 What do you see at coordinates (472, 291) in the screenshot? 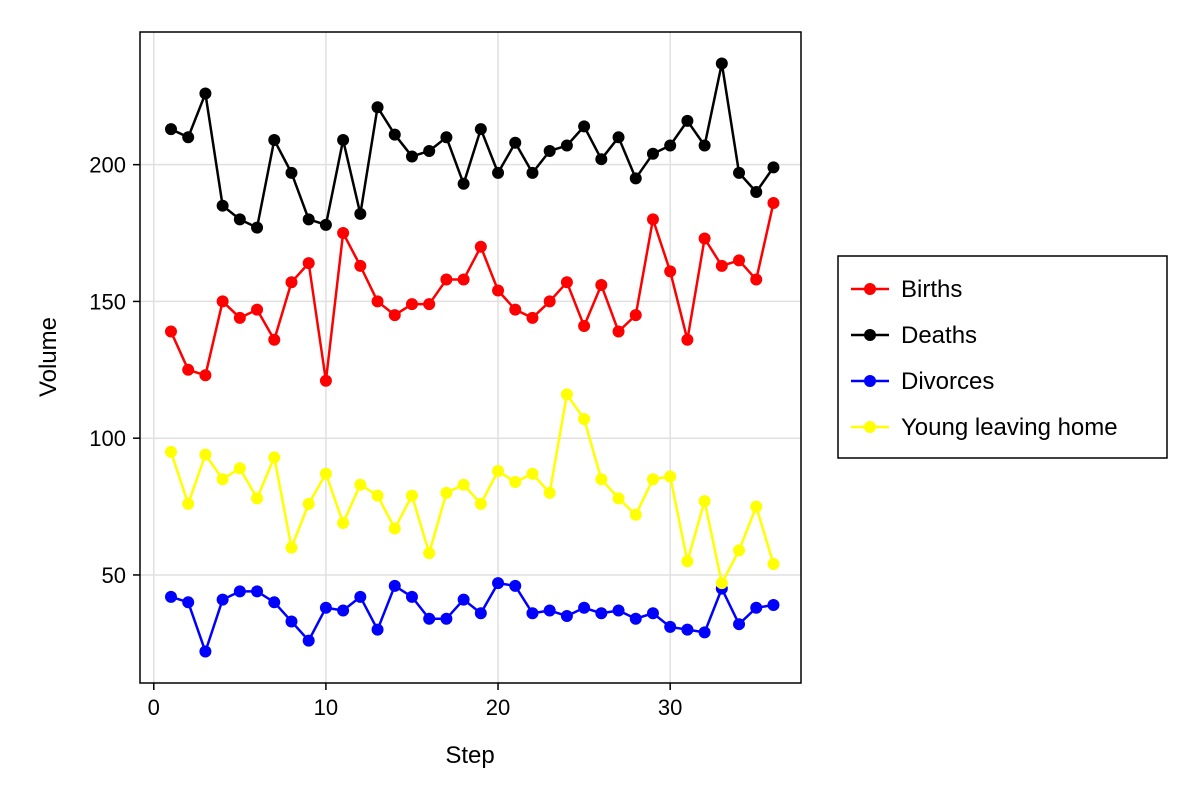
I see `series-births` at bounding box center [472, 291].